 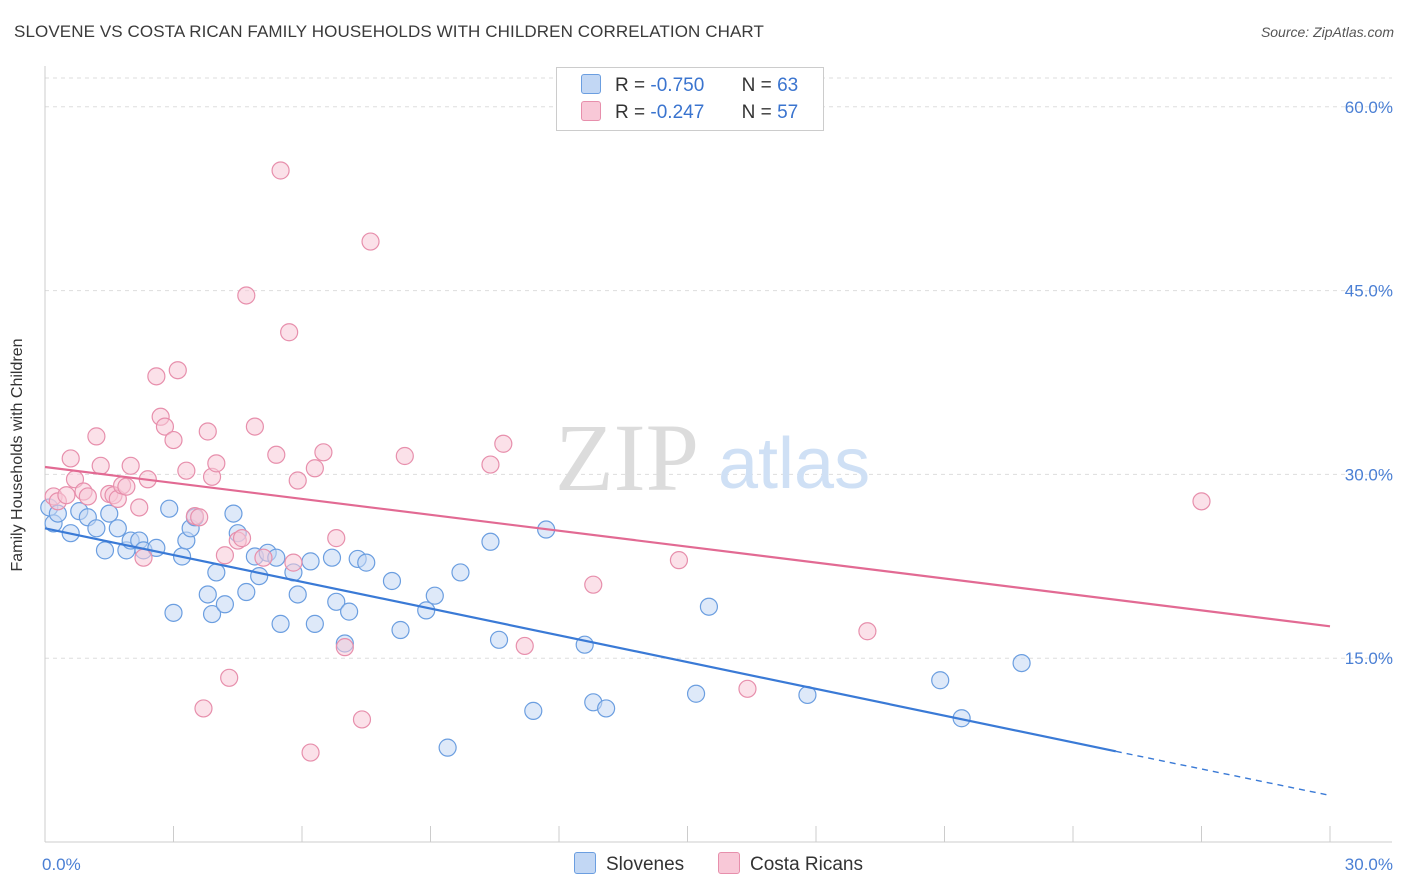 I want to click on n-value-slovenes: 63, so click(x=788, y=85).